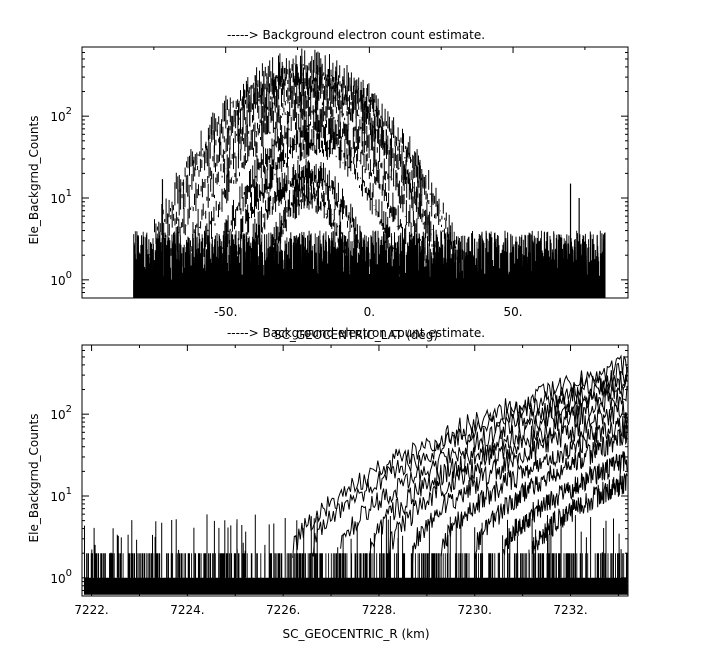 Image resolution: width=724 pixels, height=656 pixels. I want to click on x-tick-label: 7230., so click(475, 610).